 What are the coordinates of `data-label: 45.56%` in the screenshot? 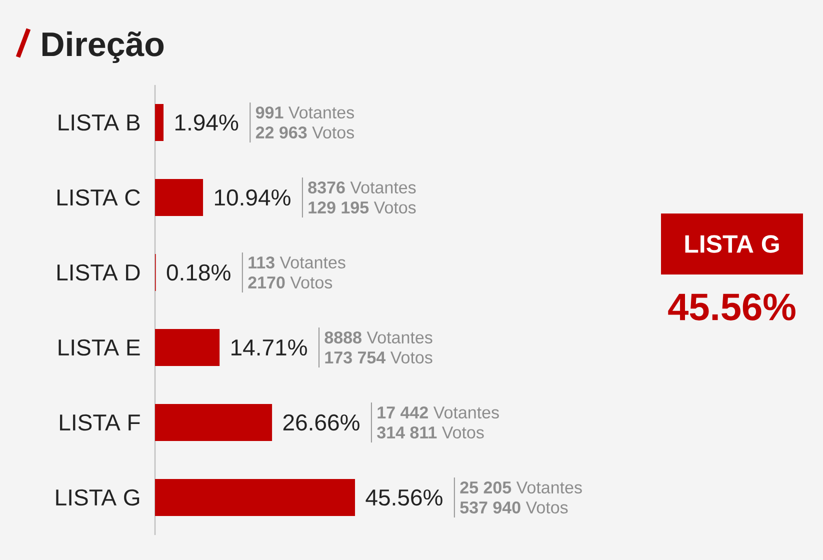 It's located at (404, 497).